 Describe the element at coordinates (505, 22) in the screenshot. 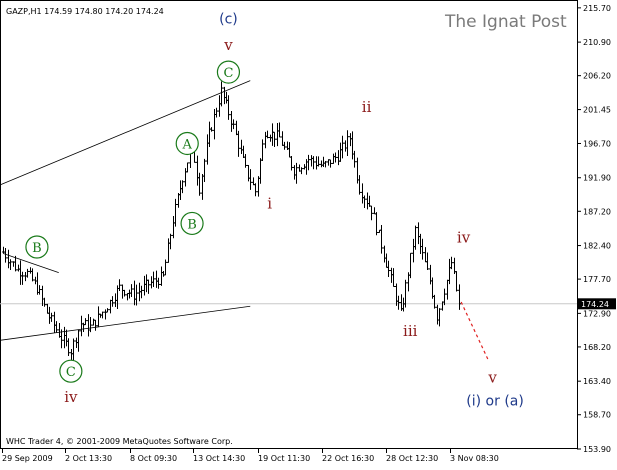

I see `watermark: The Ignat Post` at that location.